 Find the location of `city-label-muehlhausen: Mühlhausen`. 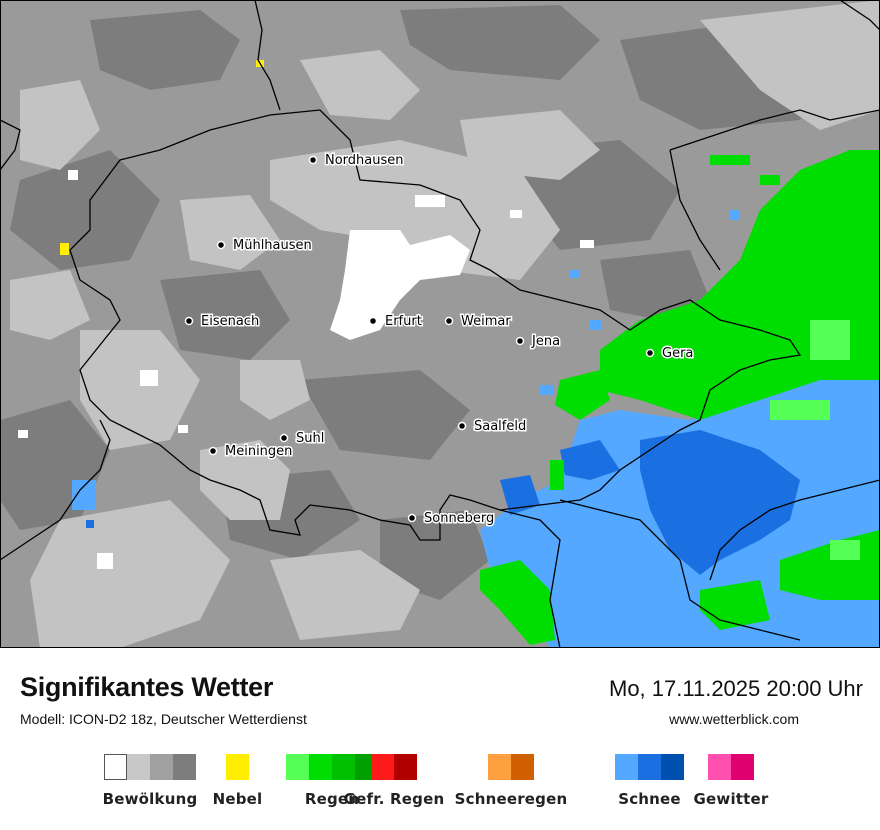

city-label-muehlhausen: Mühlhausen is located at coordinates (272, 245).